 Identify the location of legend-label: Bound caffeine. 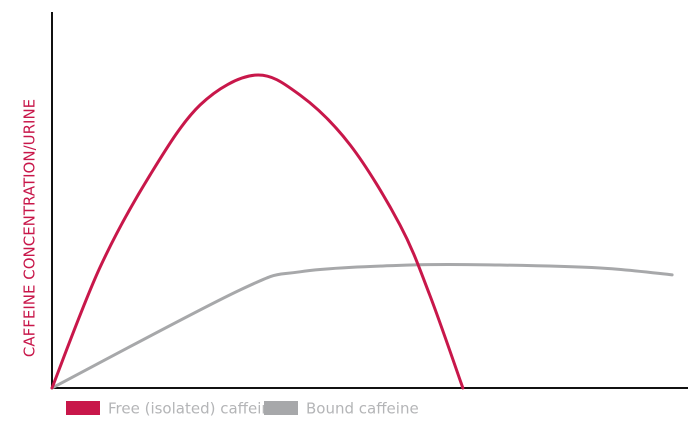
(362, 409).